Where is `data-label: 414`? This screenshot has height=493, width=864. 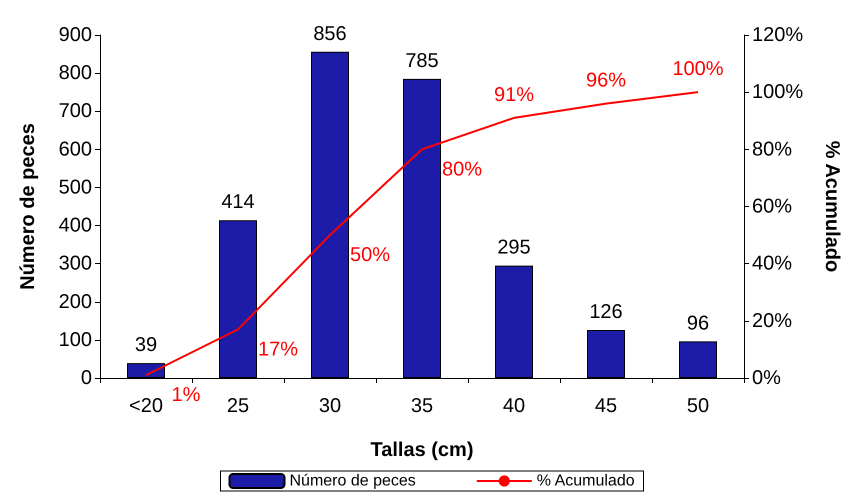 data-label: 414 is located at coordinates (238, 202).